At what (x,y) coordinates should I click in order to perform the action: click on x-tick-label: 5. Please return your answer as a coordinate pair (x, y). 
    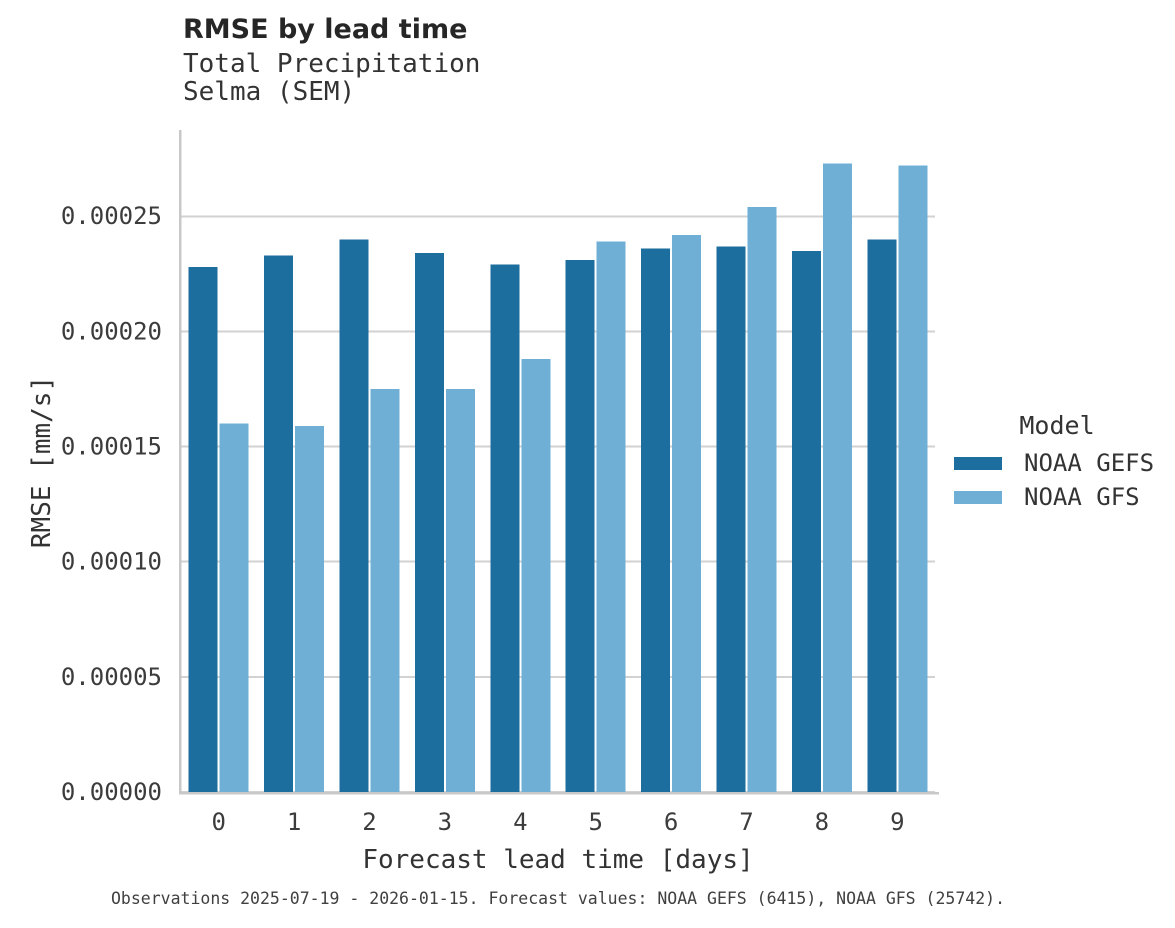
    Looking at the image, I should click on (595, 822).